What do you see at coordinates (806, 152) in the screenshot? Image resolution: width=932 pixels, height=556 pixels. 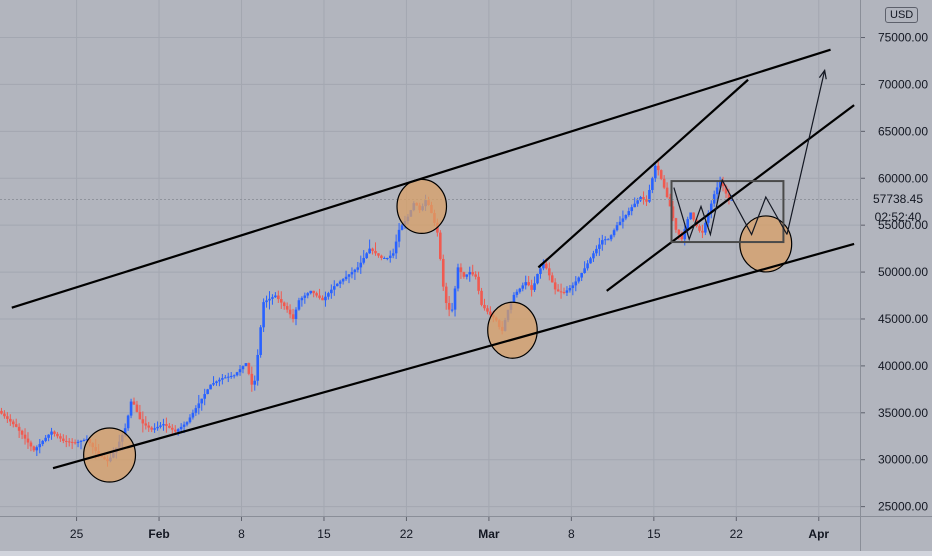 I see `projection-arrow-shaft` at bounding box center [806, 152].